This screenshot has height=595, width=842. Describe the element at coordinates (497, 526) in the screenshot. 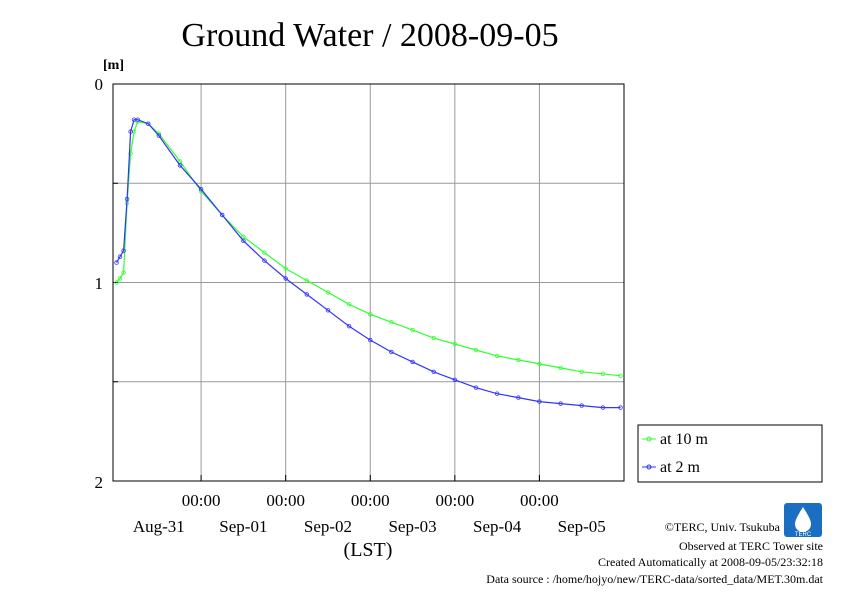

I see `x-date-label: Sep-04` at that location.